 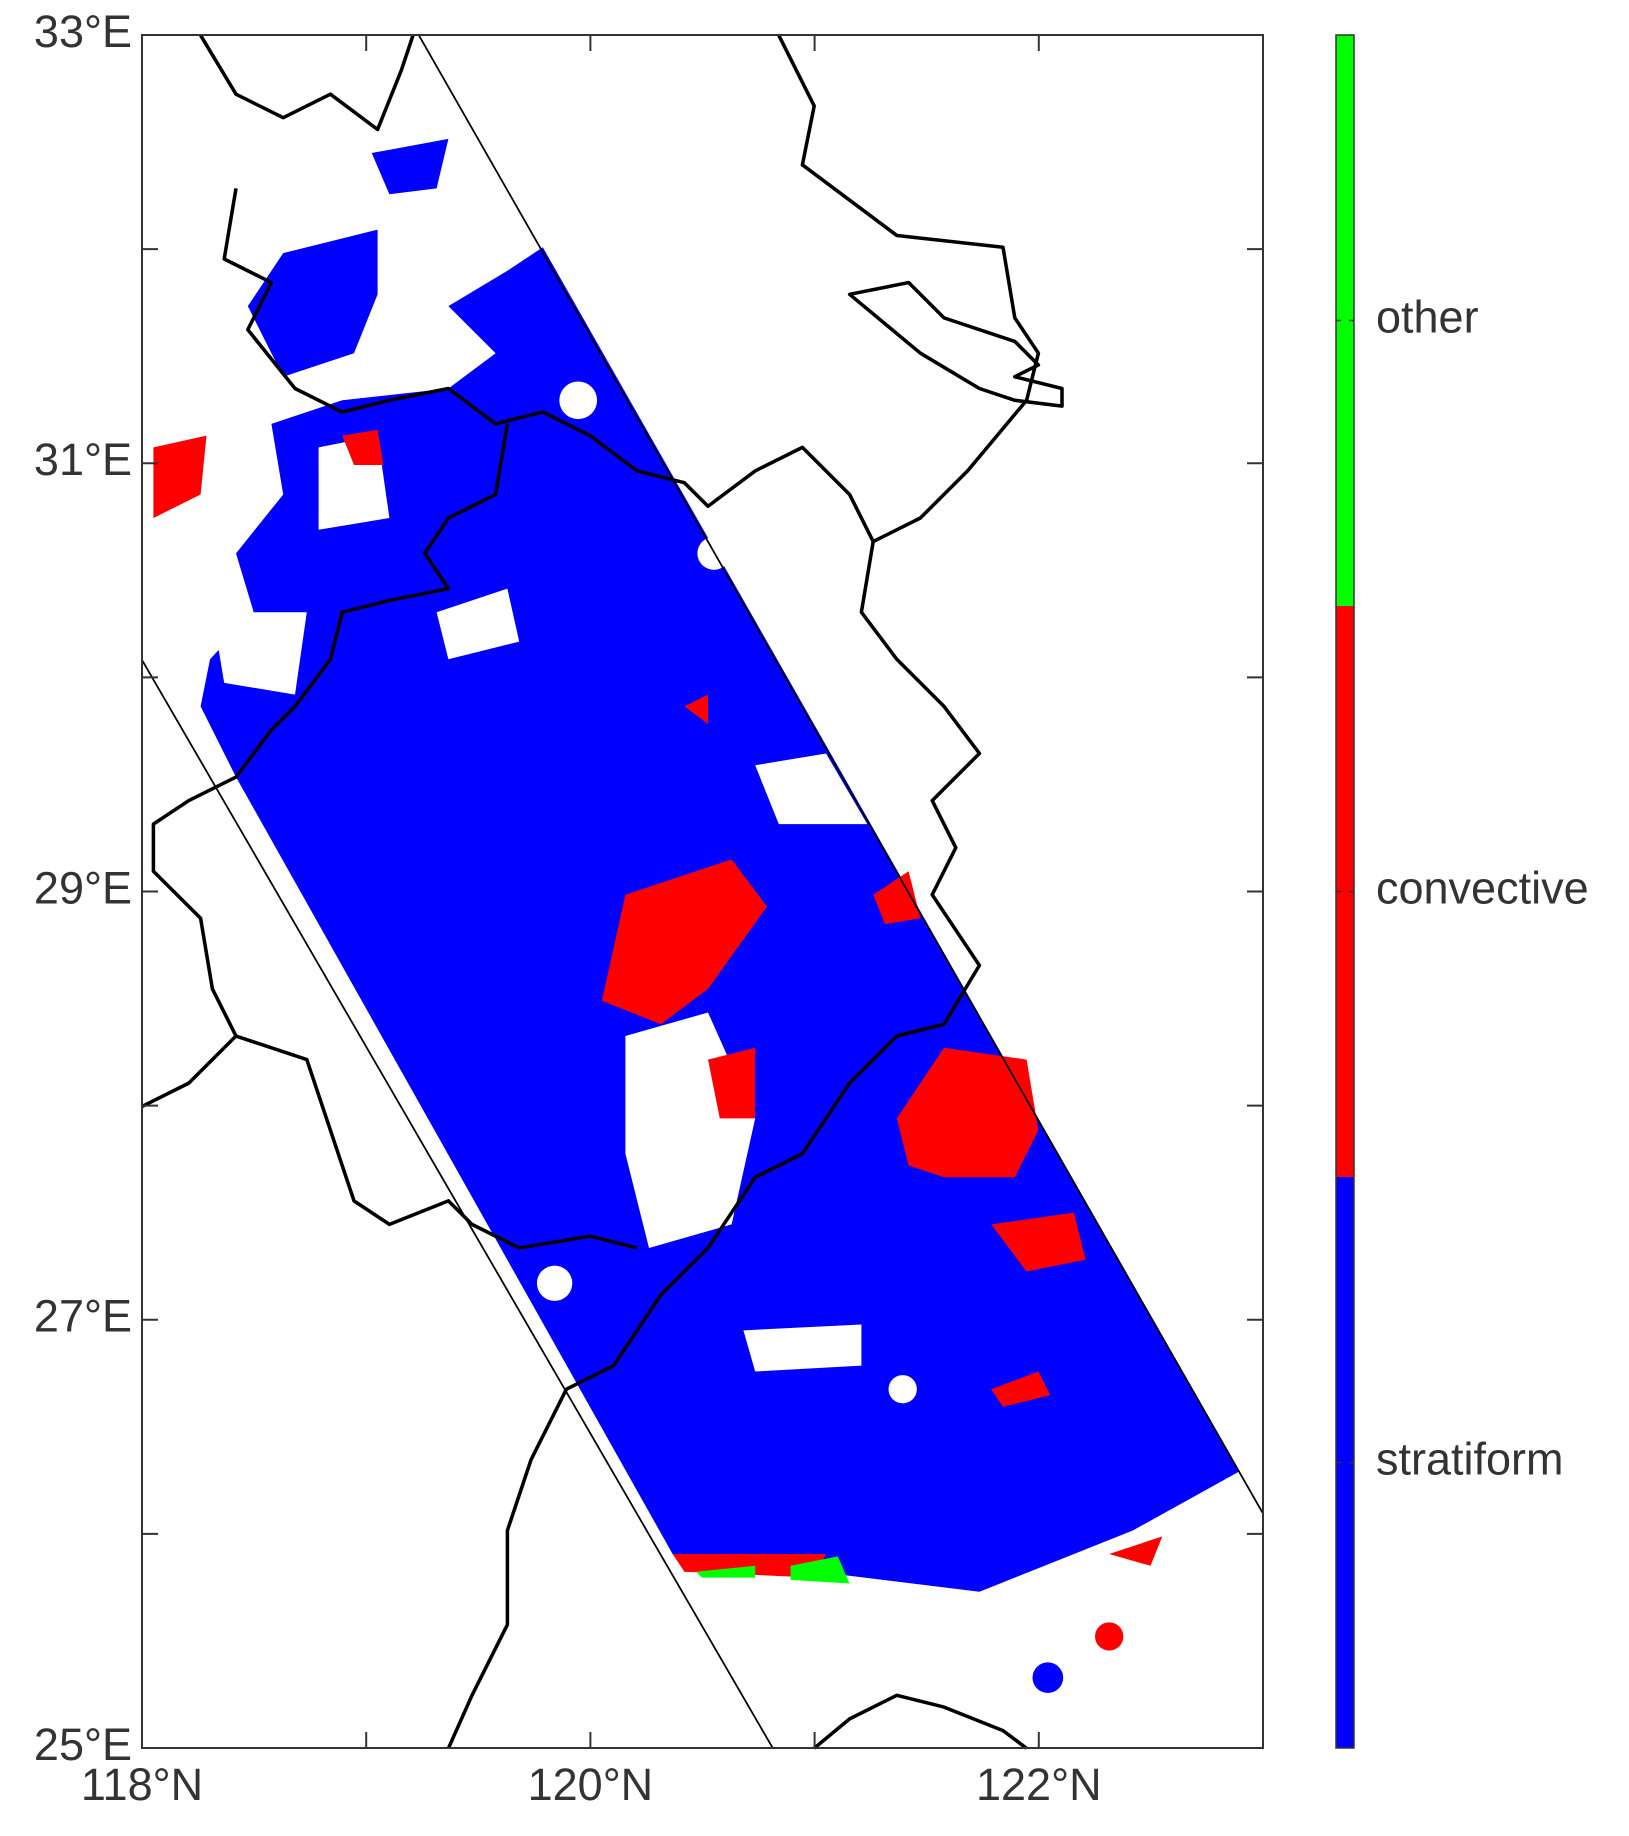 I want to click on y-tick-label: 25°E, so click(x=83, y=1744).